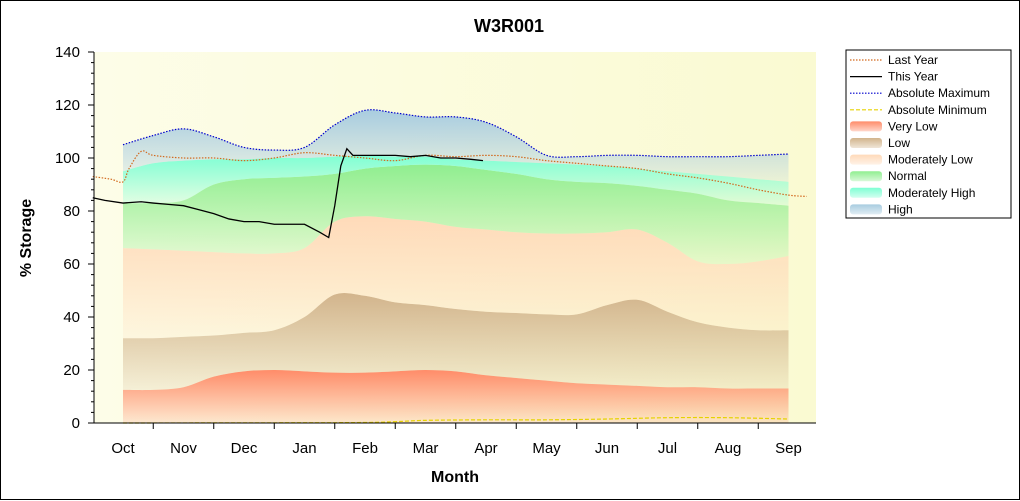  I want to click on band-moderately-high, so click(456, 180).